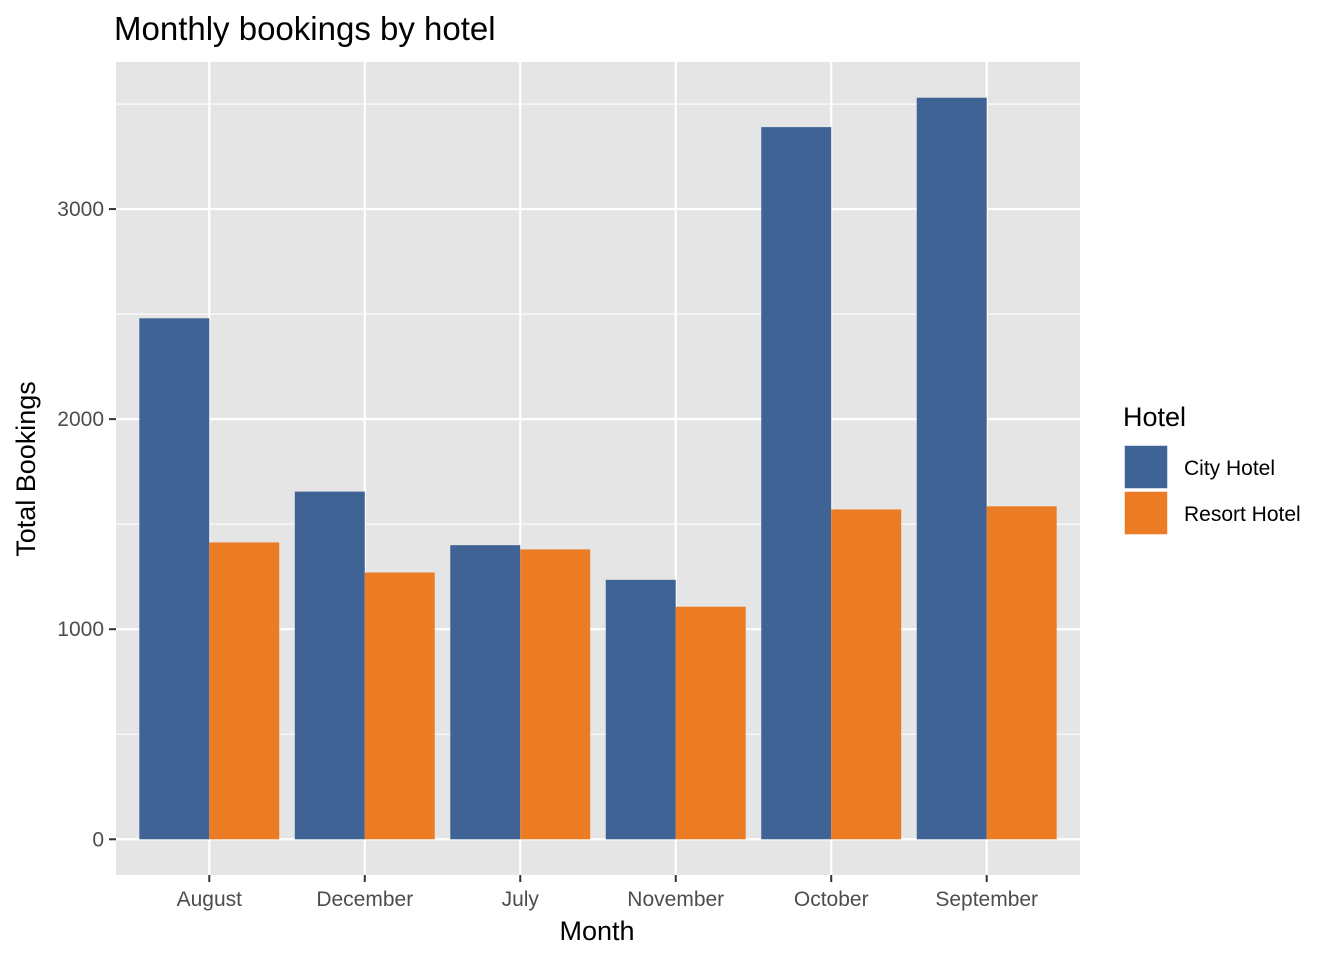 The width and height of the screenshot is (1344, 960). Describe the element at coordinates (866, 674) in the screenshot. I see `bar-resort-hotel-october` at that location.